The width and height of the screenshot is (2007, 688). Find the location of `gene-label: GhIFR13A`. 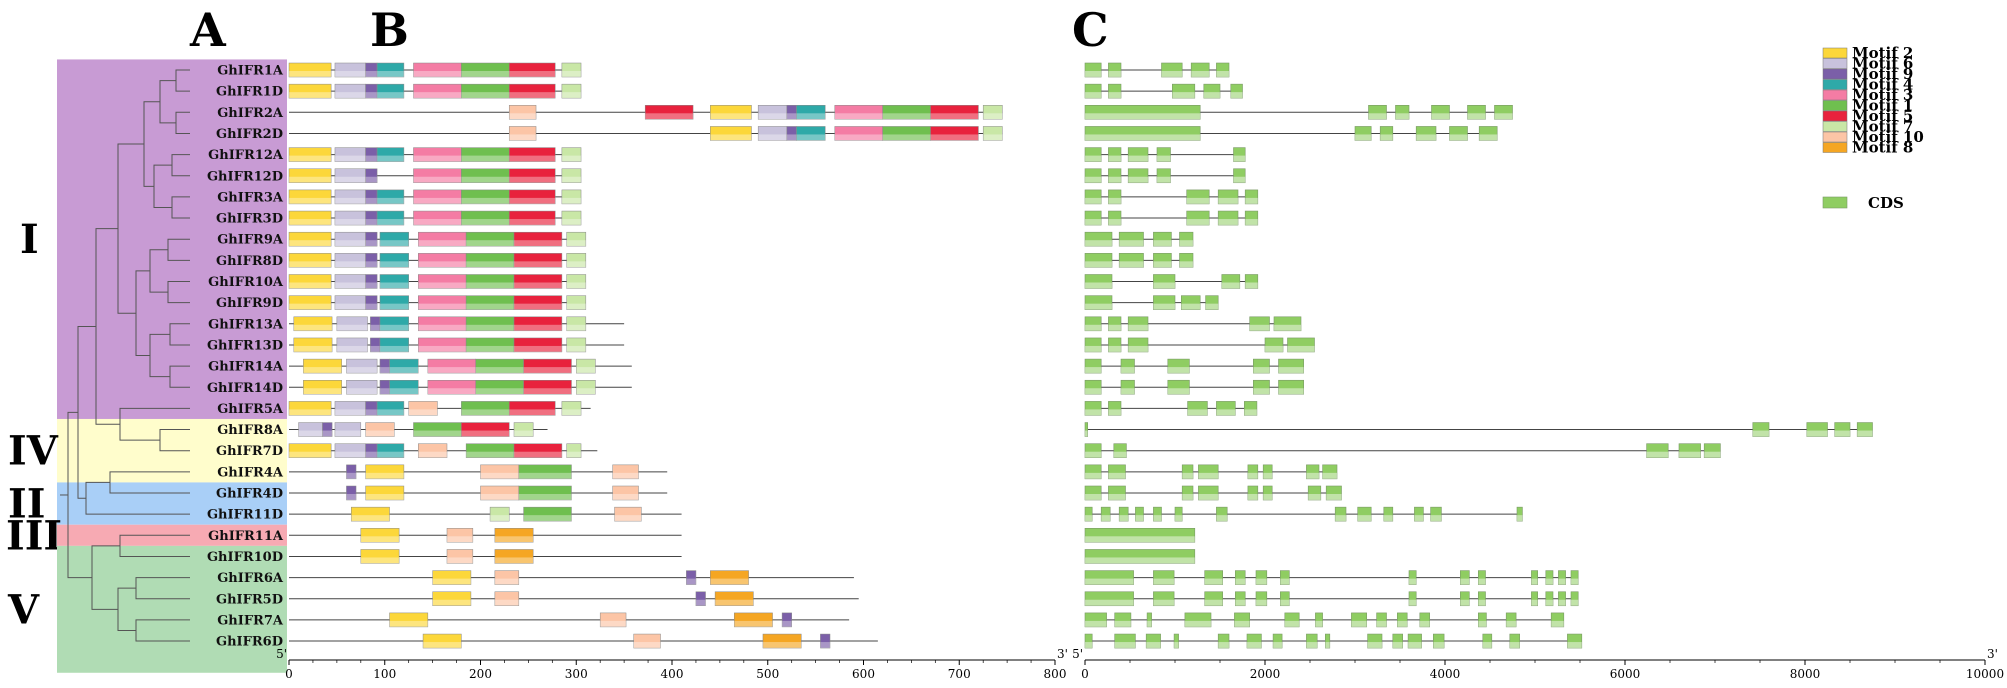

gene-label: GhIFR13A is located at coordinates (246, 324).